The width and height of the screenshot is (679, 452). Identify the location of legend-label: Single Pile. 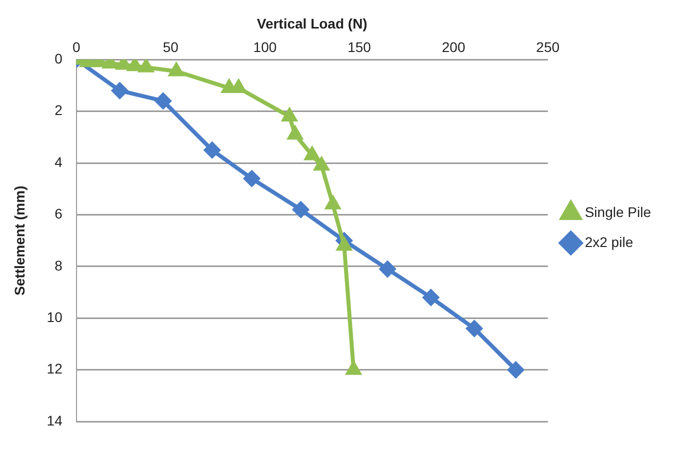
(618, 212).